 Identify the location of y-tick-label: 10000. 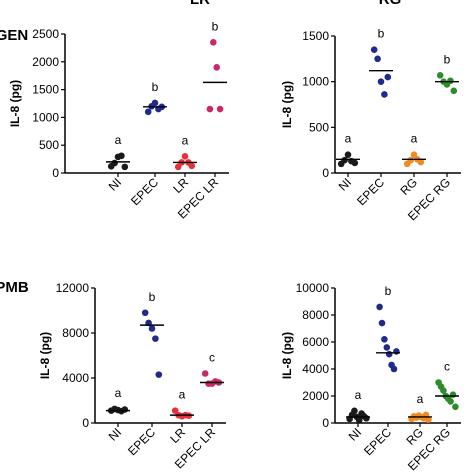
(313, 288).